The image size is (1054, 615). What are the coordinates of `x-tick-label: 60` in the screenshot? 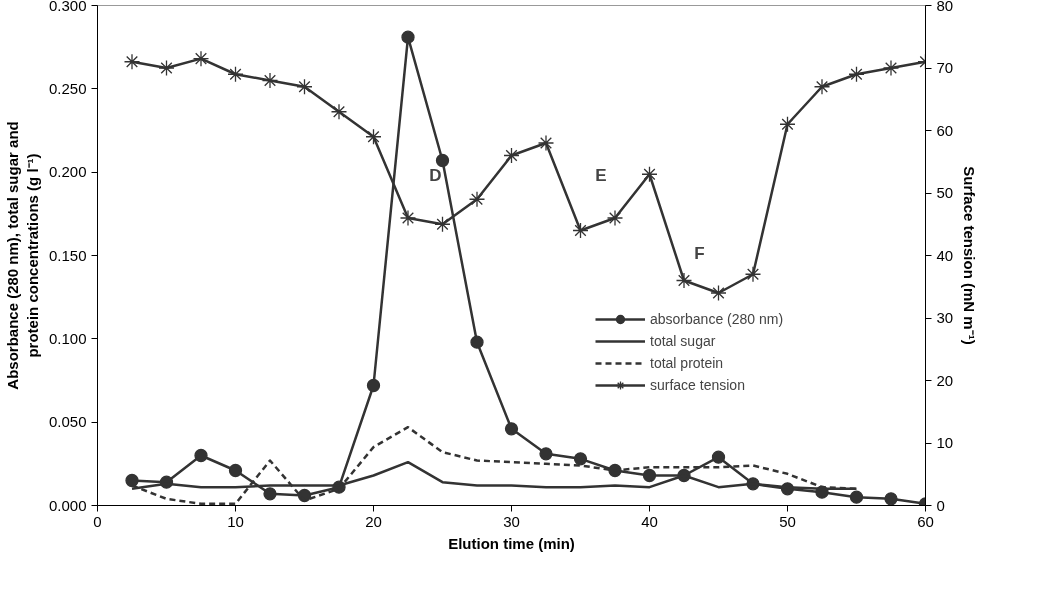 It's located at (925, 521).